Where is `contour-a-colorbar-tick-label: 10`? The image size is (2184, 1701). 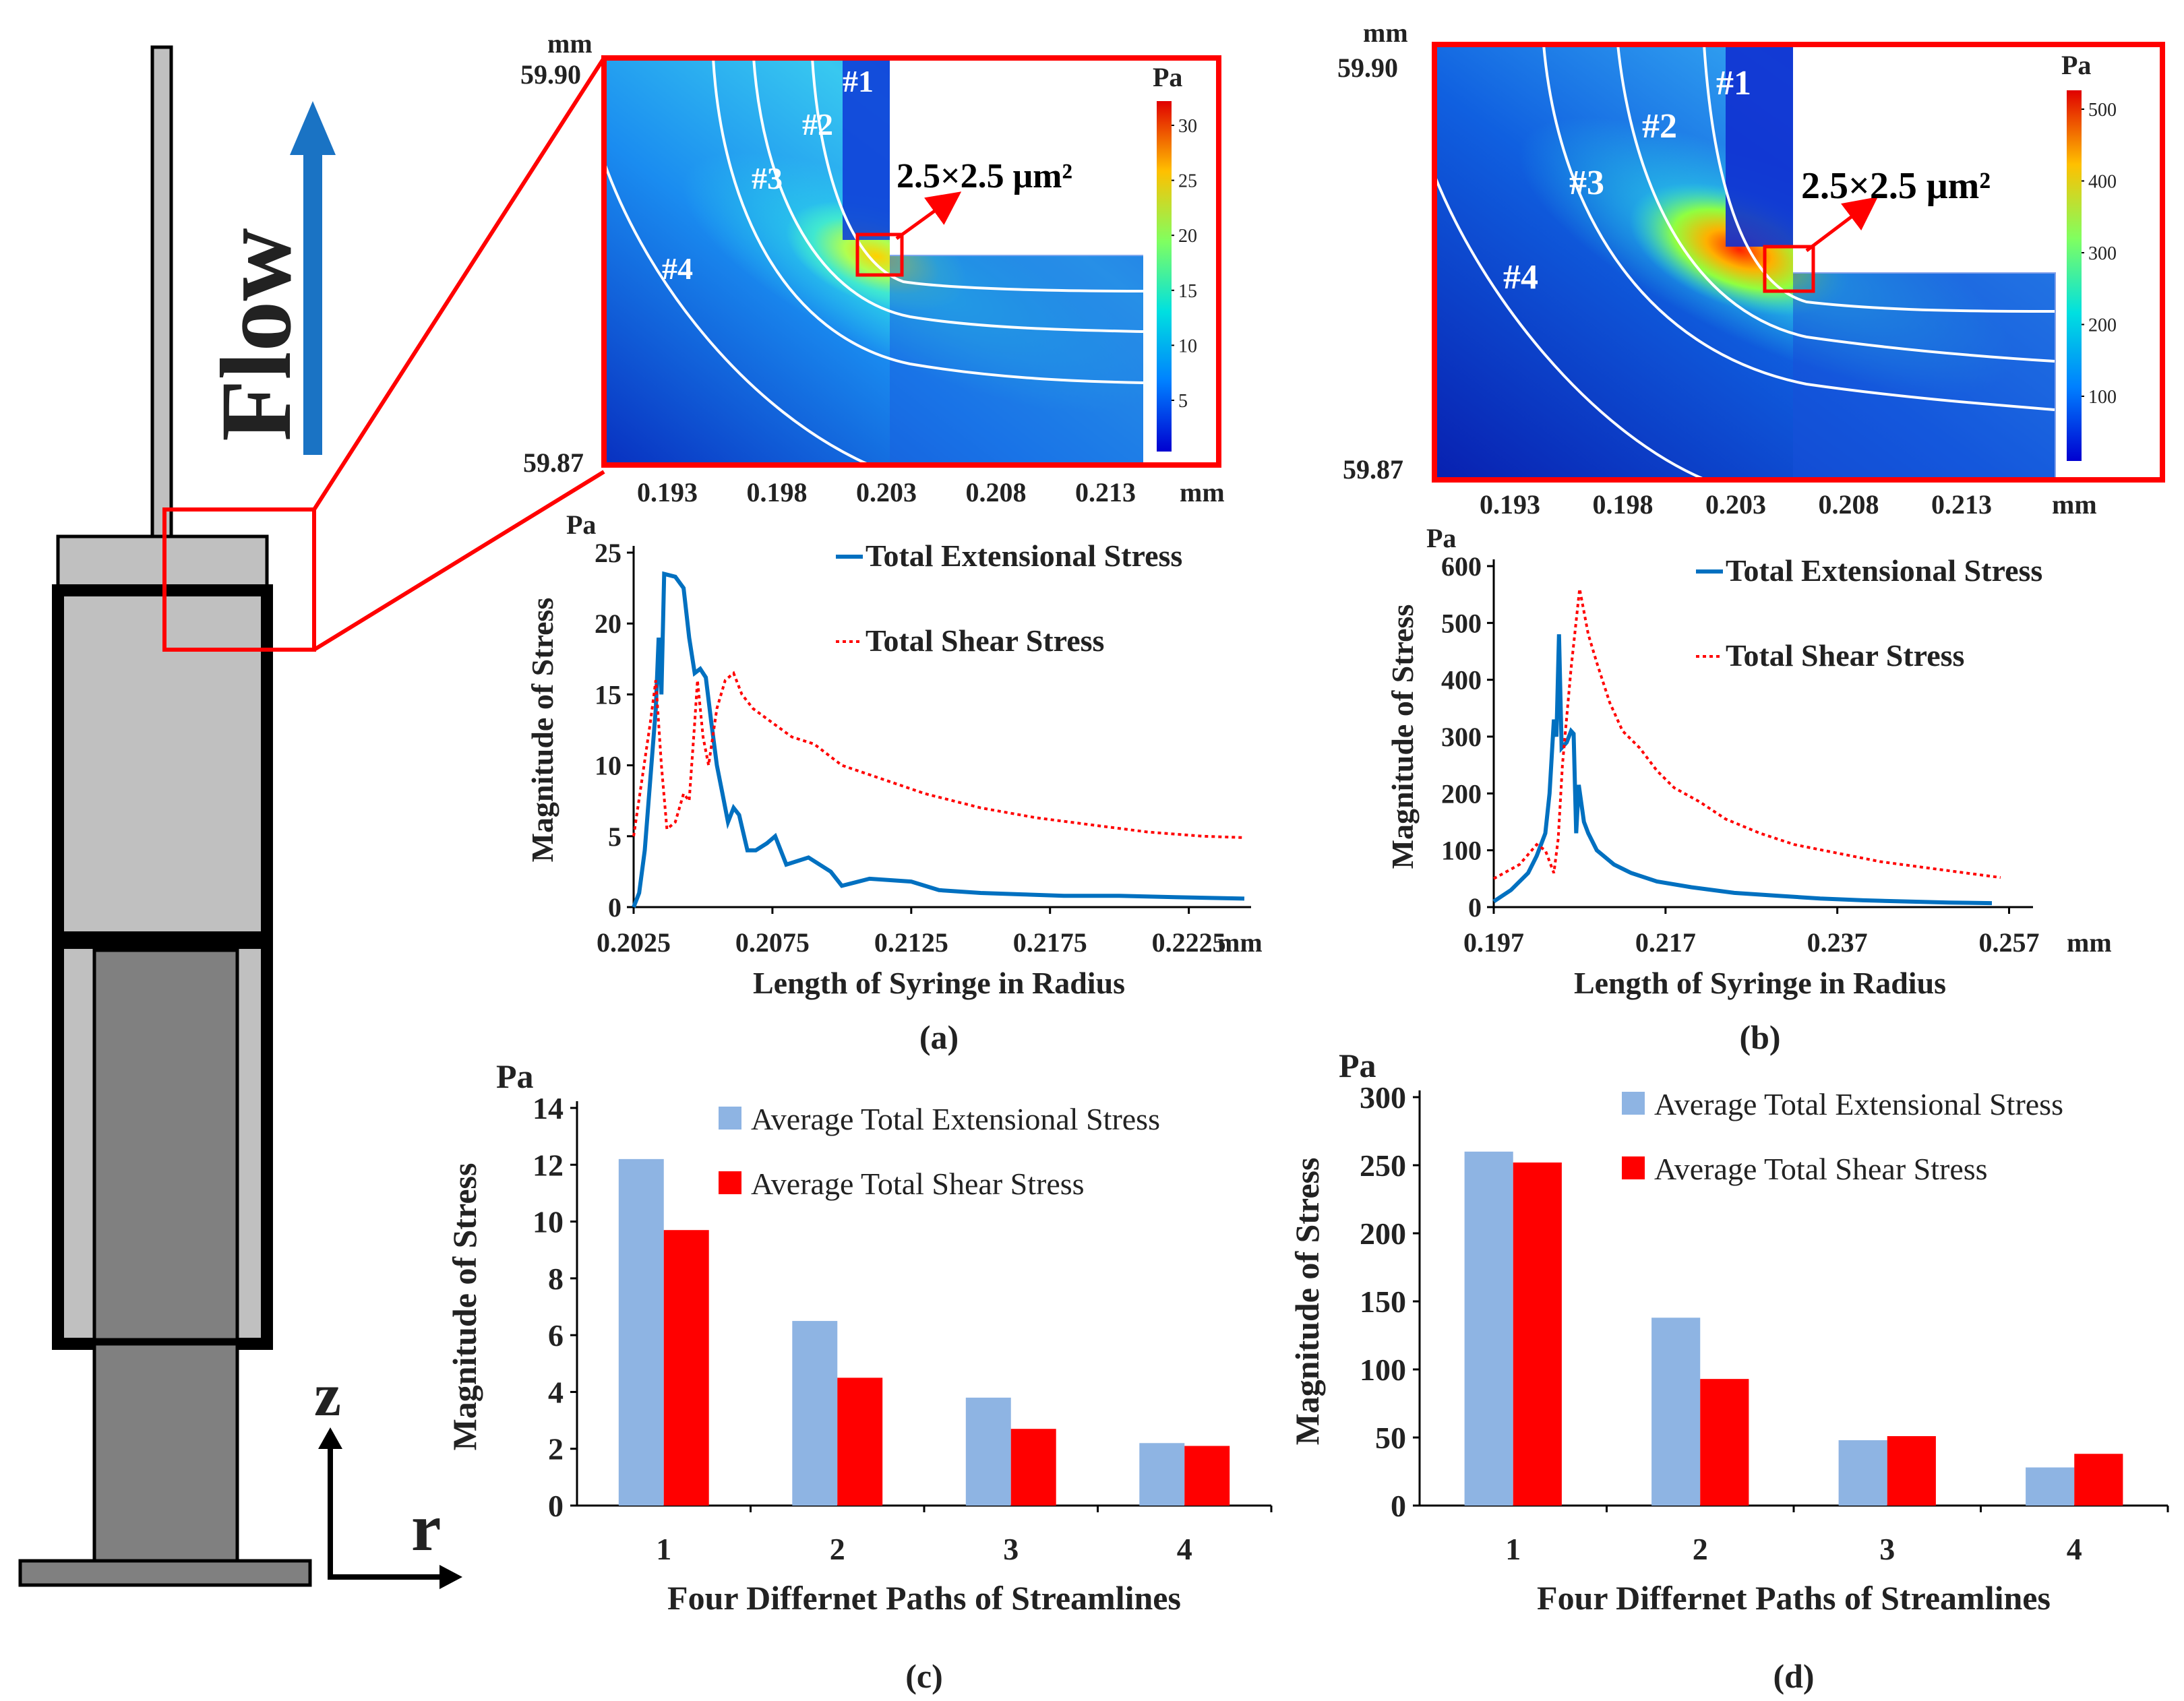
contour-a-colorbar-tick-label: 10 is located at coordinates (1187, 347).